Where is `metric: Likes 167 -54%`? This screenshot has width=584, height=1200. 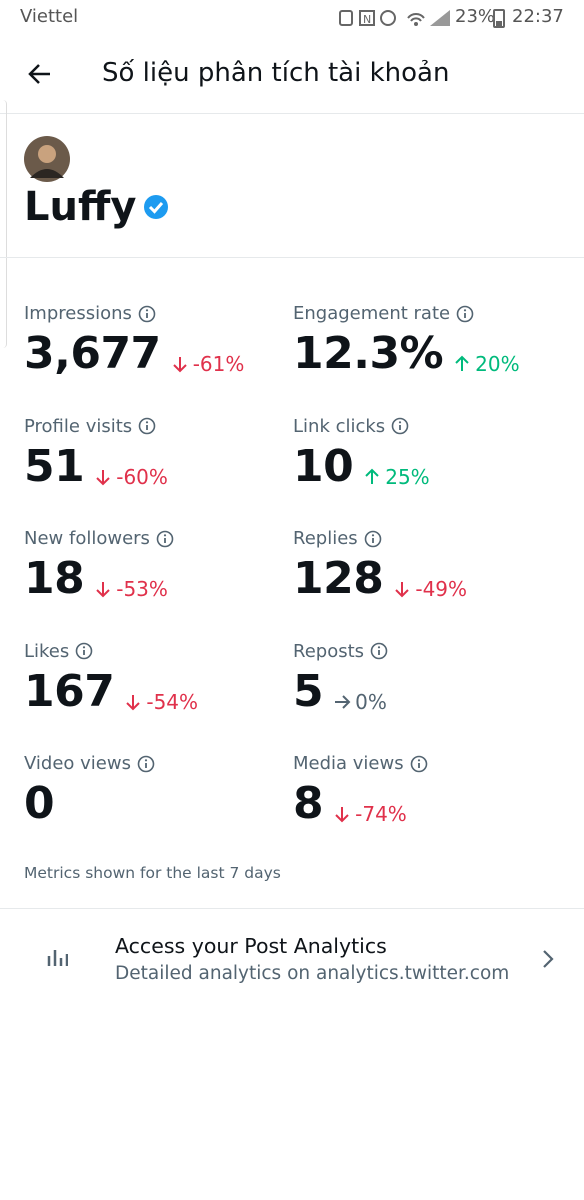
metric: Likes 167 -54% is located at coordinates (159, 697).